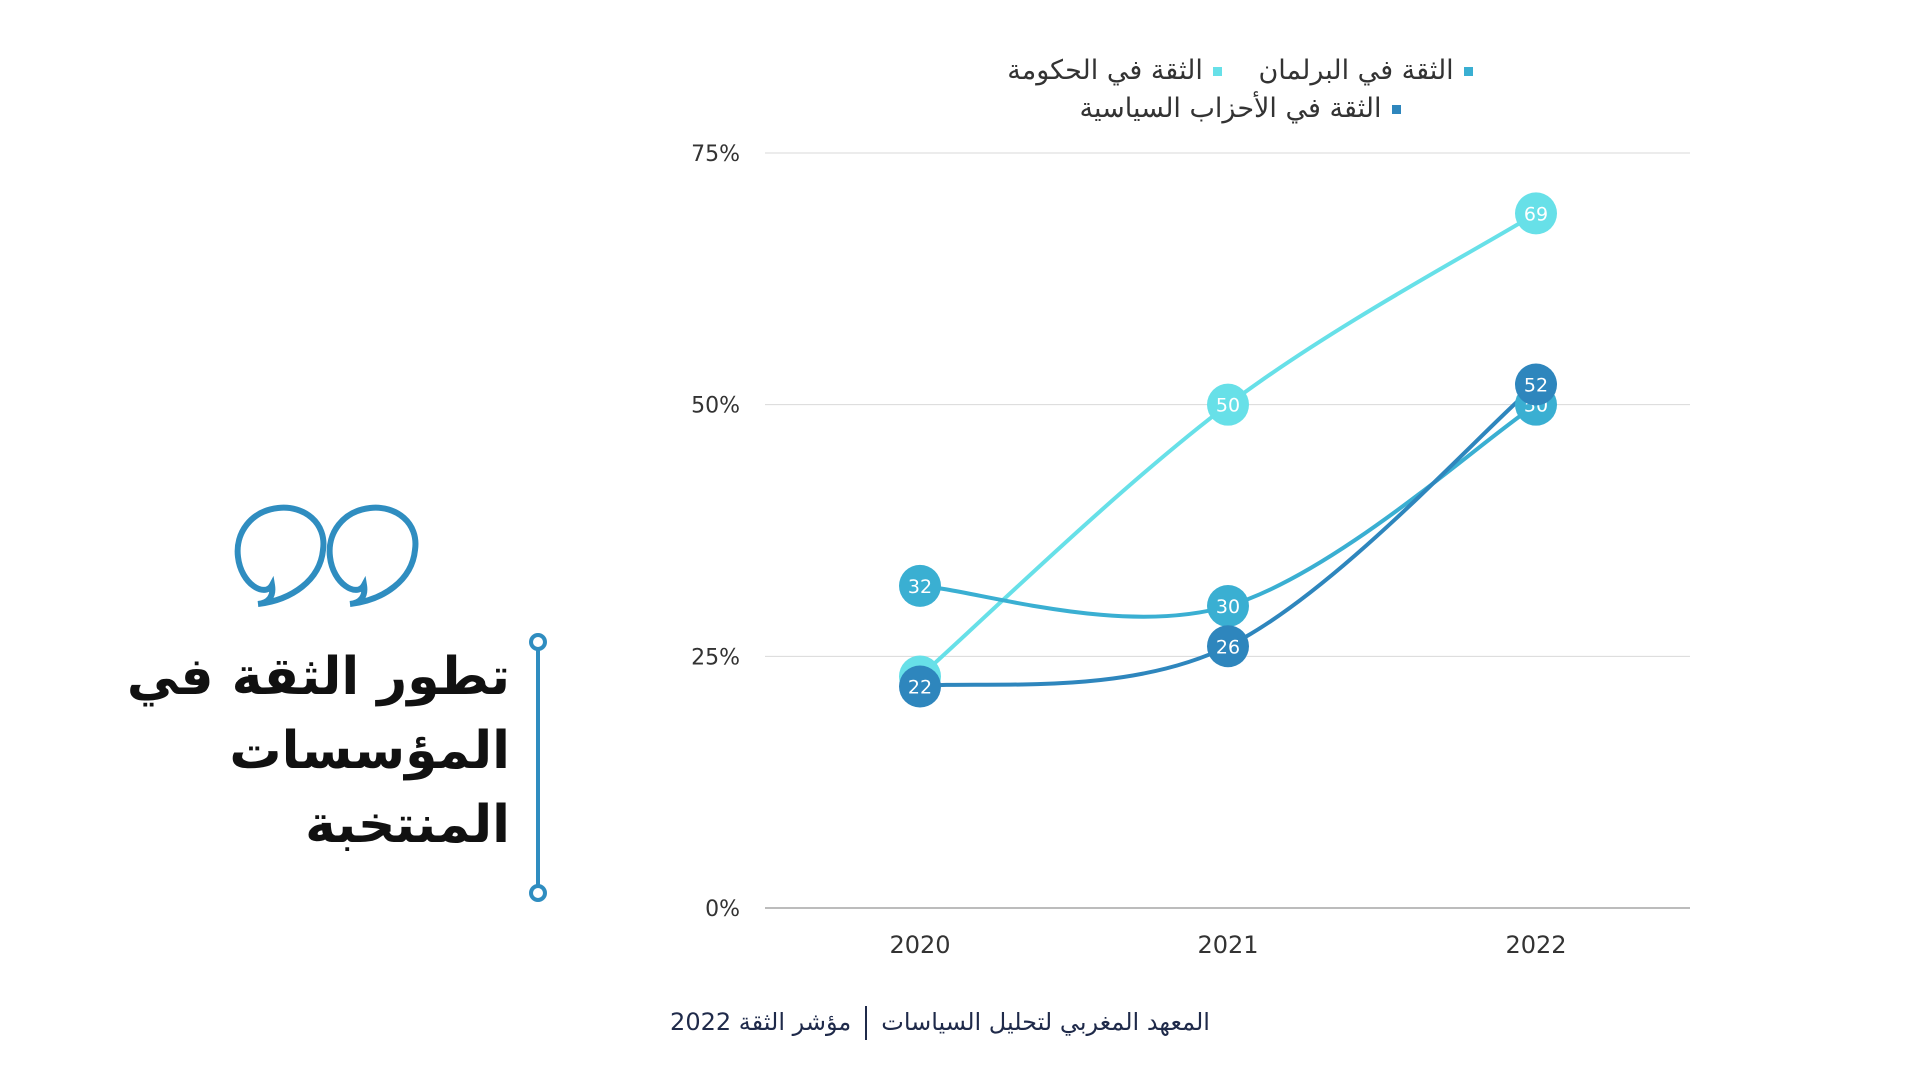 The image size is (1920, 1080). I want to click on data-label-parties: 22, so click(920, 688).